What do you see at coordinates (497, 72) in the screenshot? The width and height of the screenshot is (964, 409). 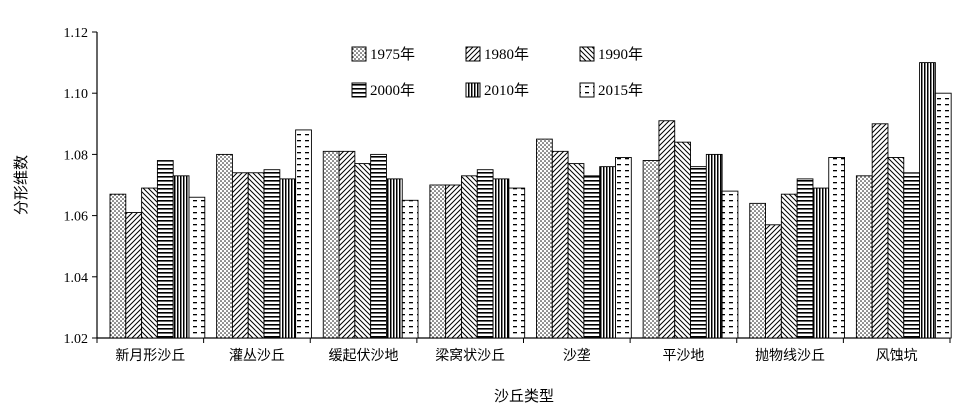 I see `legend: 1975年 1980年 1990年 2000年 2010年 2015年` at bounding box center [497, 72].